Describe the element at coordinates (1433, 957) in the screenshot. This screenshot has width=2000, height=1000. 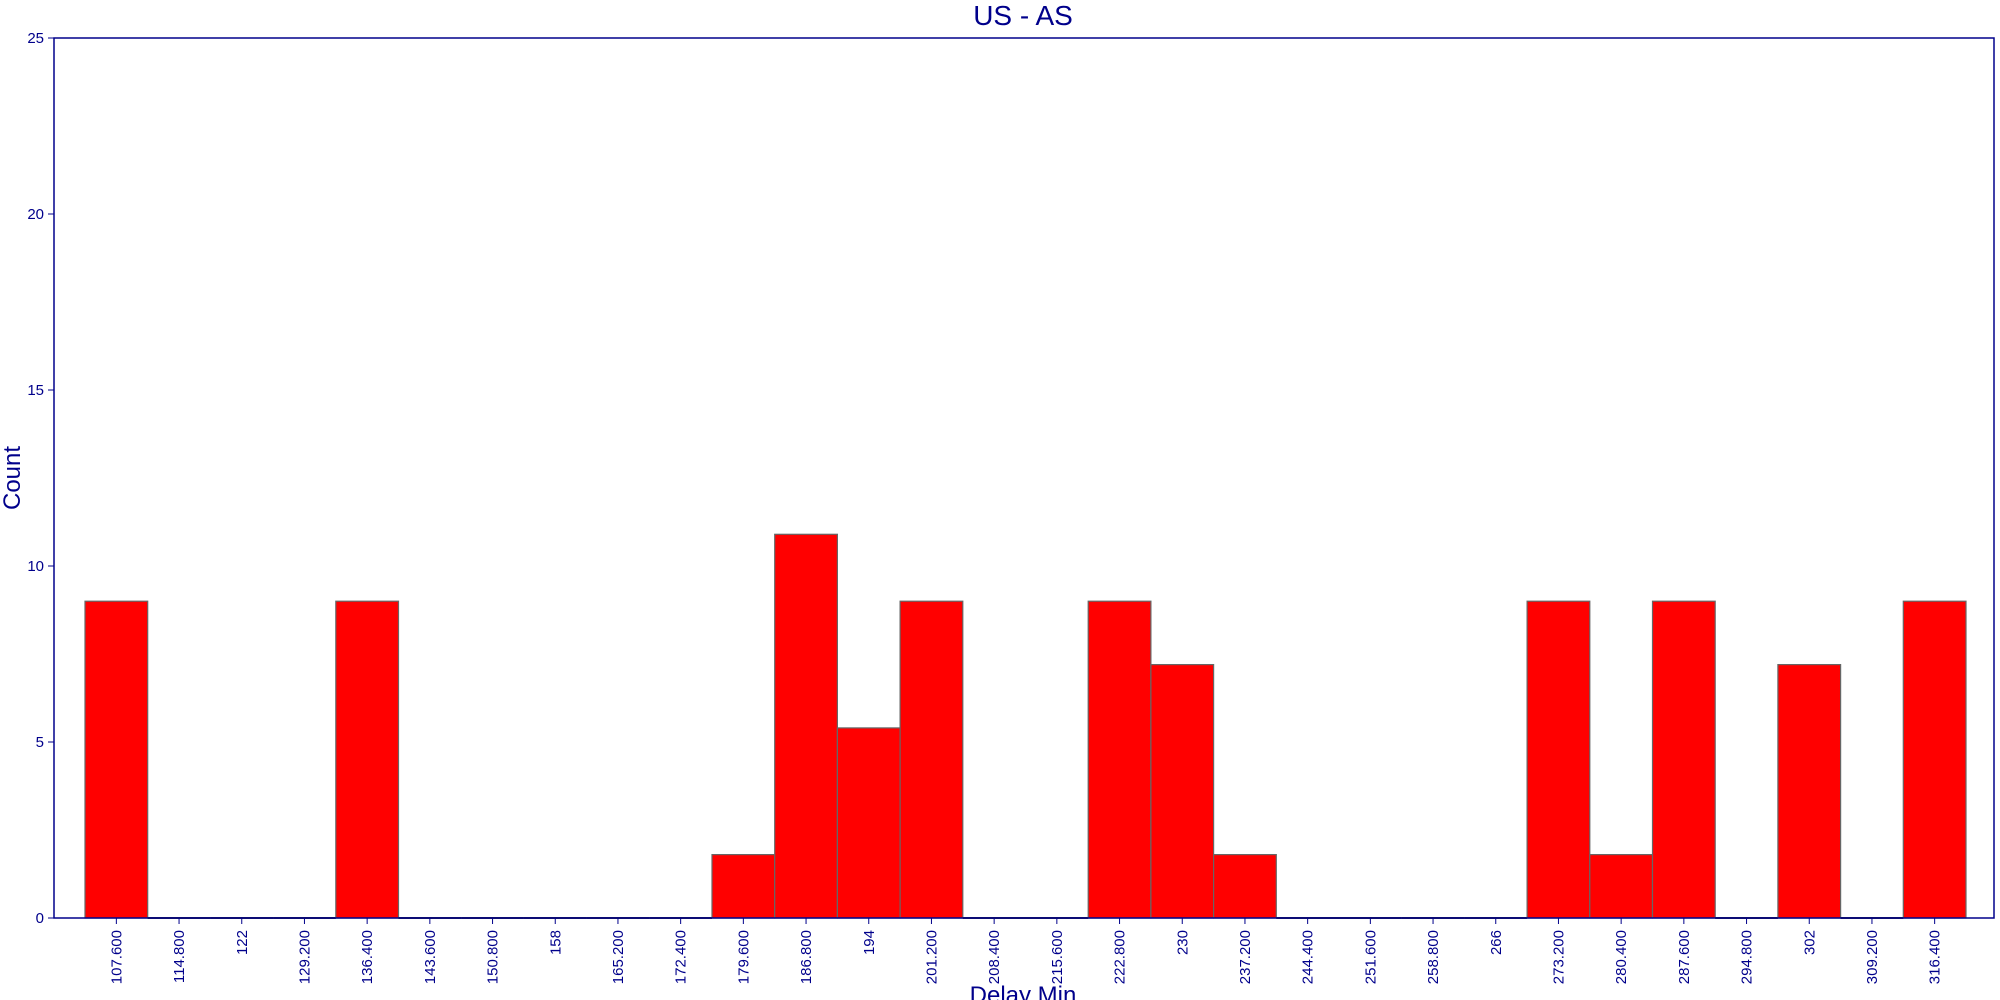
I see `x-tick-label-258.800: 258.800` at that location.